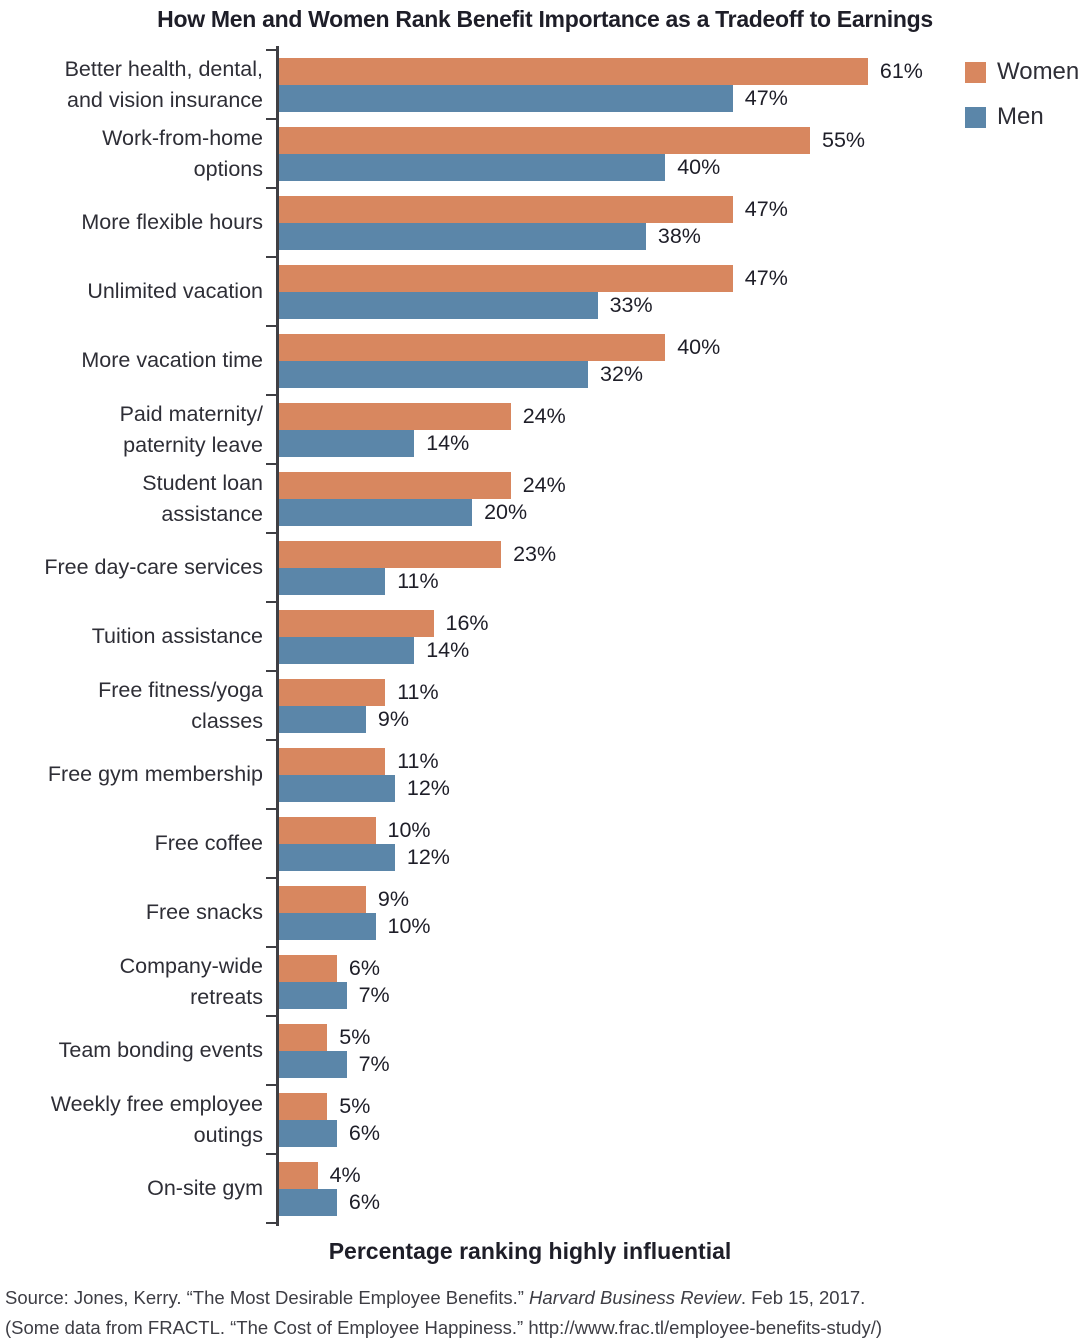  I want to click on x-axis-label: Percentage ranking highly influential, so click(530, 1251).